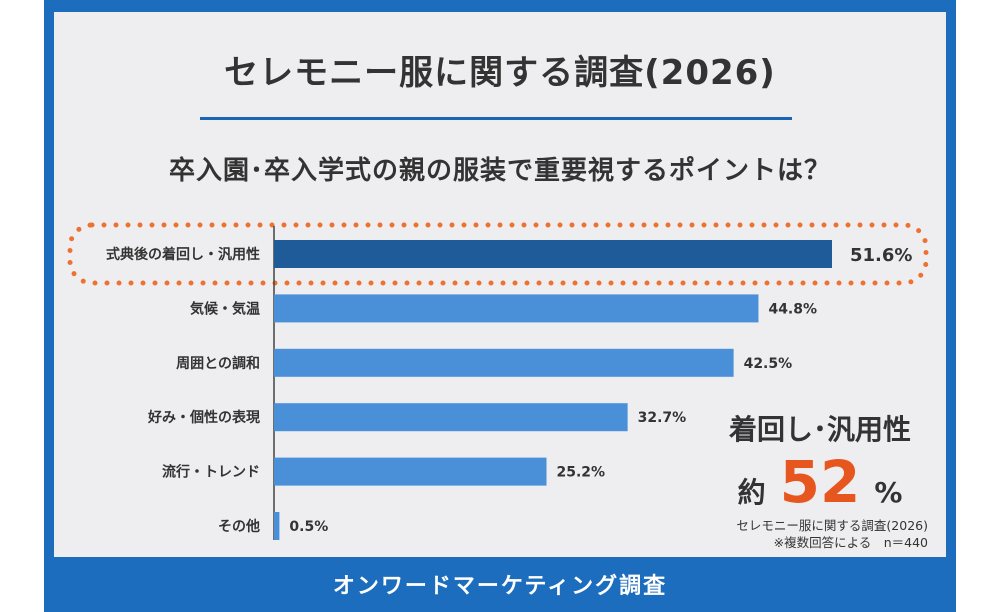  Describe the element at coordinates (832, 525) in the screenshot. I see `survey-source-note: セレモニー服に関する調査(2026)` at that location.